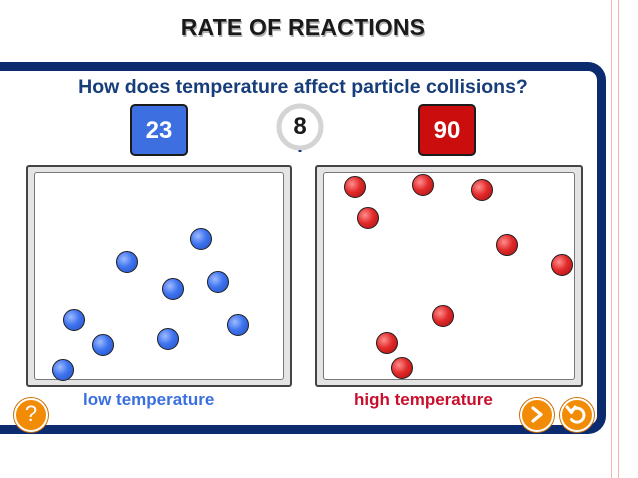  Describe the element at coordinates (423, 399) in the screenshot. I see `high-temperature-label: high temperature` at that location.